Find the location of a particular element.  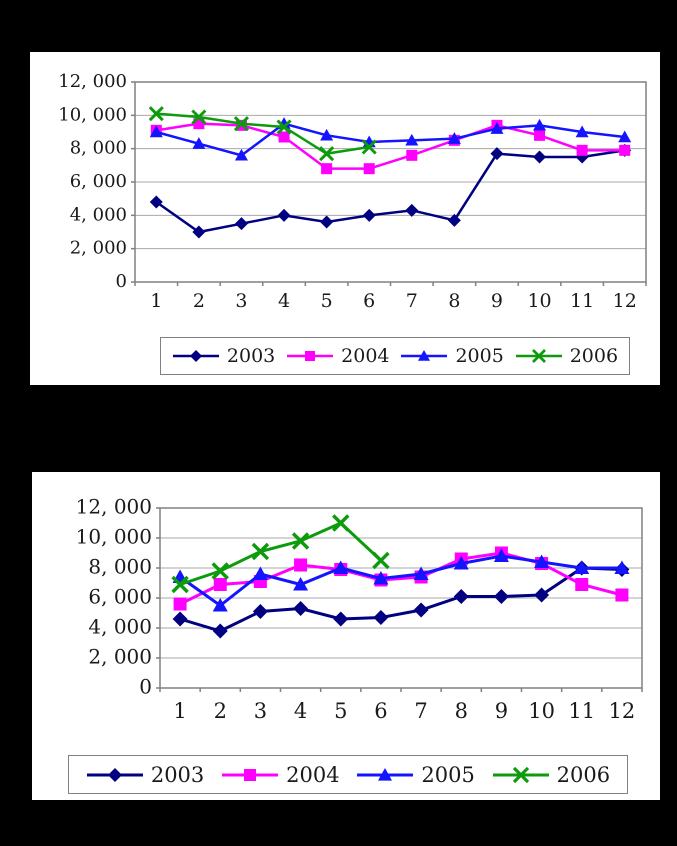

legend-marker-2006 is located at coordinates (538, 356).